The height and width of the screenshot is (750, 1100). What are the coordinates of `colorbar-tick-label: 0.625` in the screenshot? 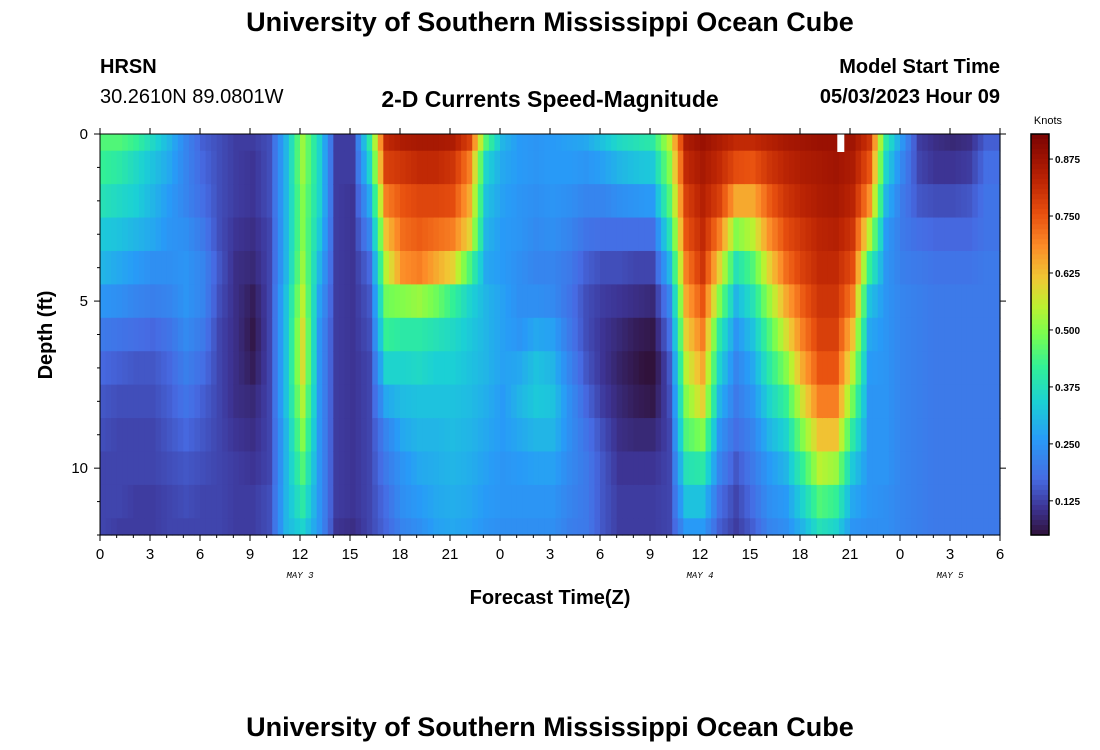 It's located at (1067, 274).